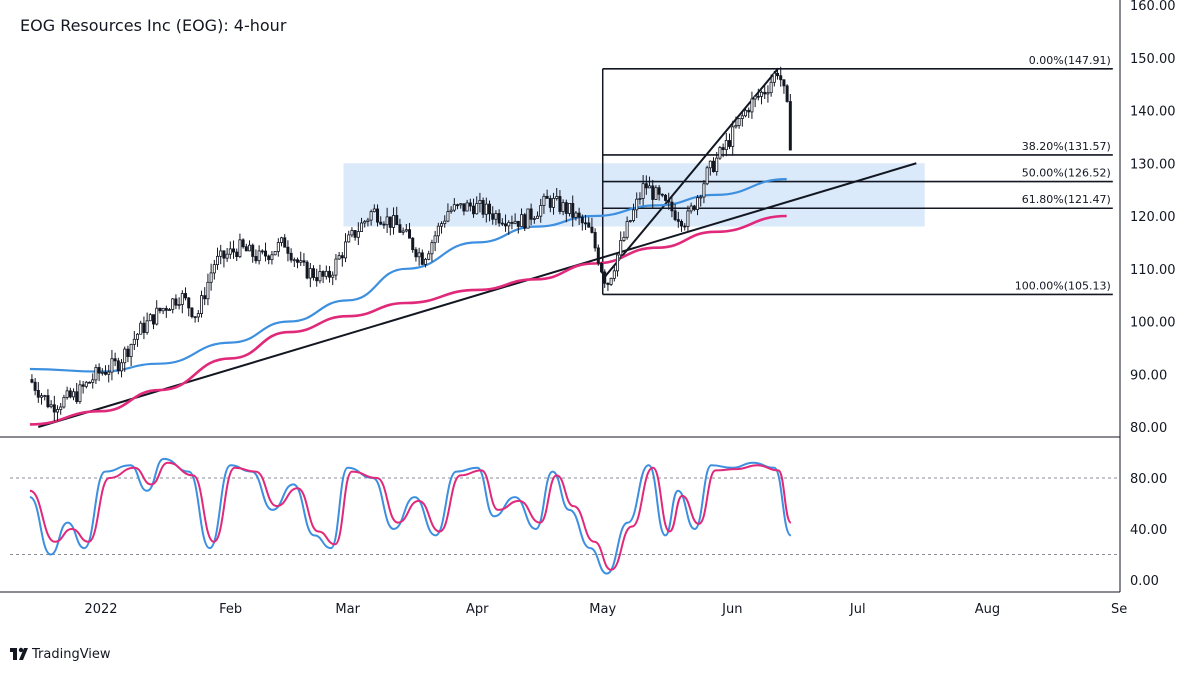 The image size is (1200, 675). Describe the element at coordinates (410, 516) in the screenshot. I see `stochastic-k-line` at that location.